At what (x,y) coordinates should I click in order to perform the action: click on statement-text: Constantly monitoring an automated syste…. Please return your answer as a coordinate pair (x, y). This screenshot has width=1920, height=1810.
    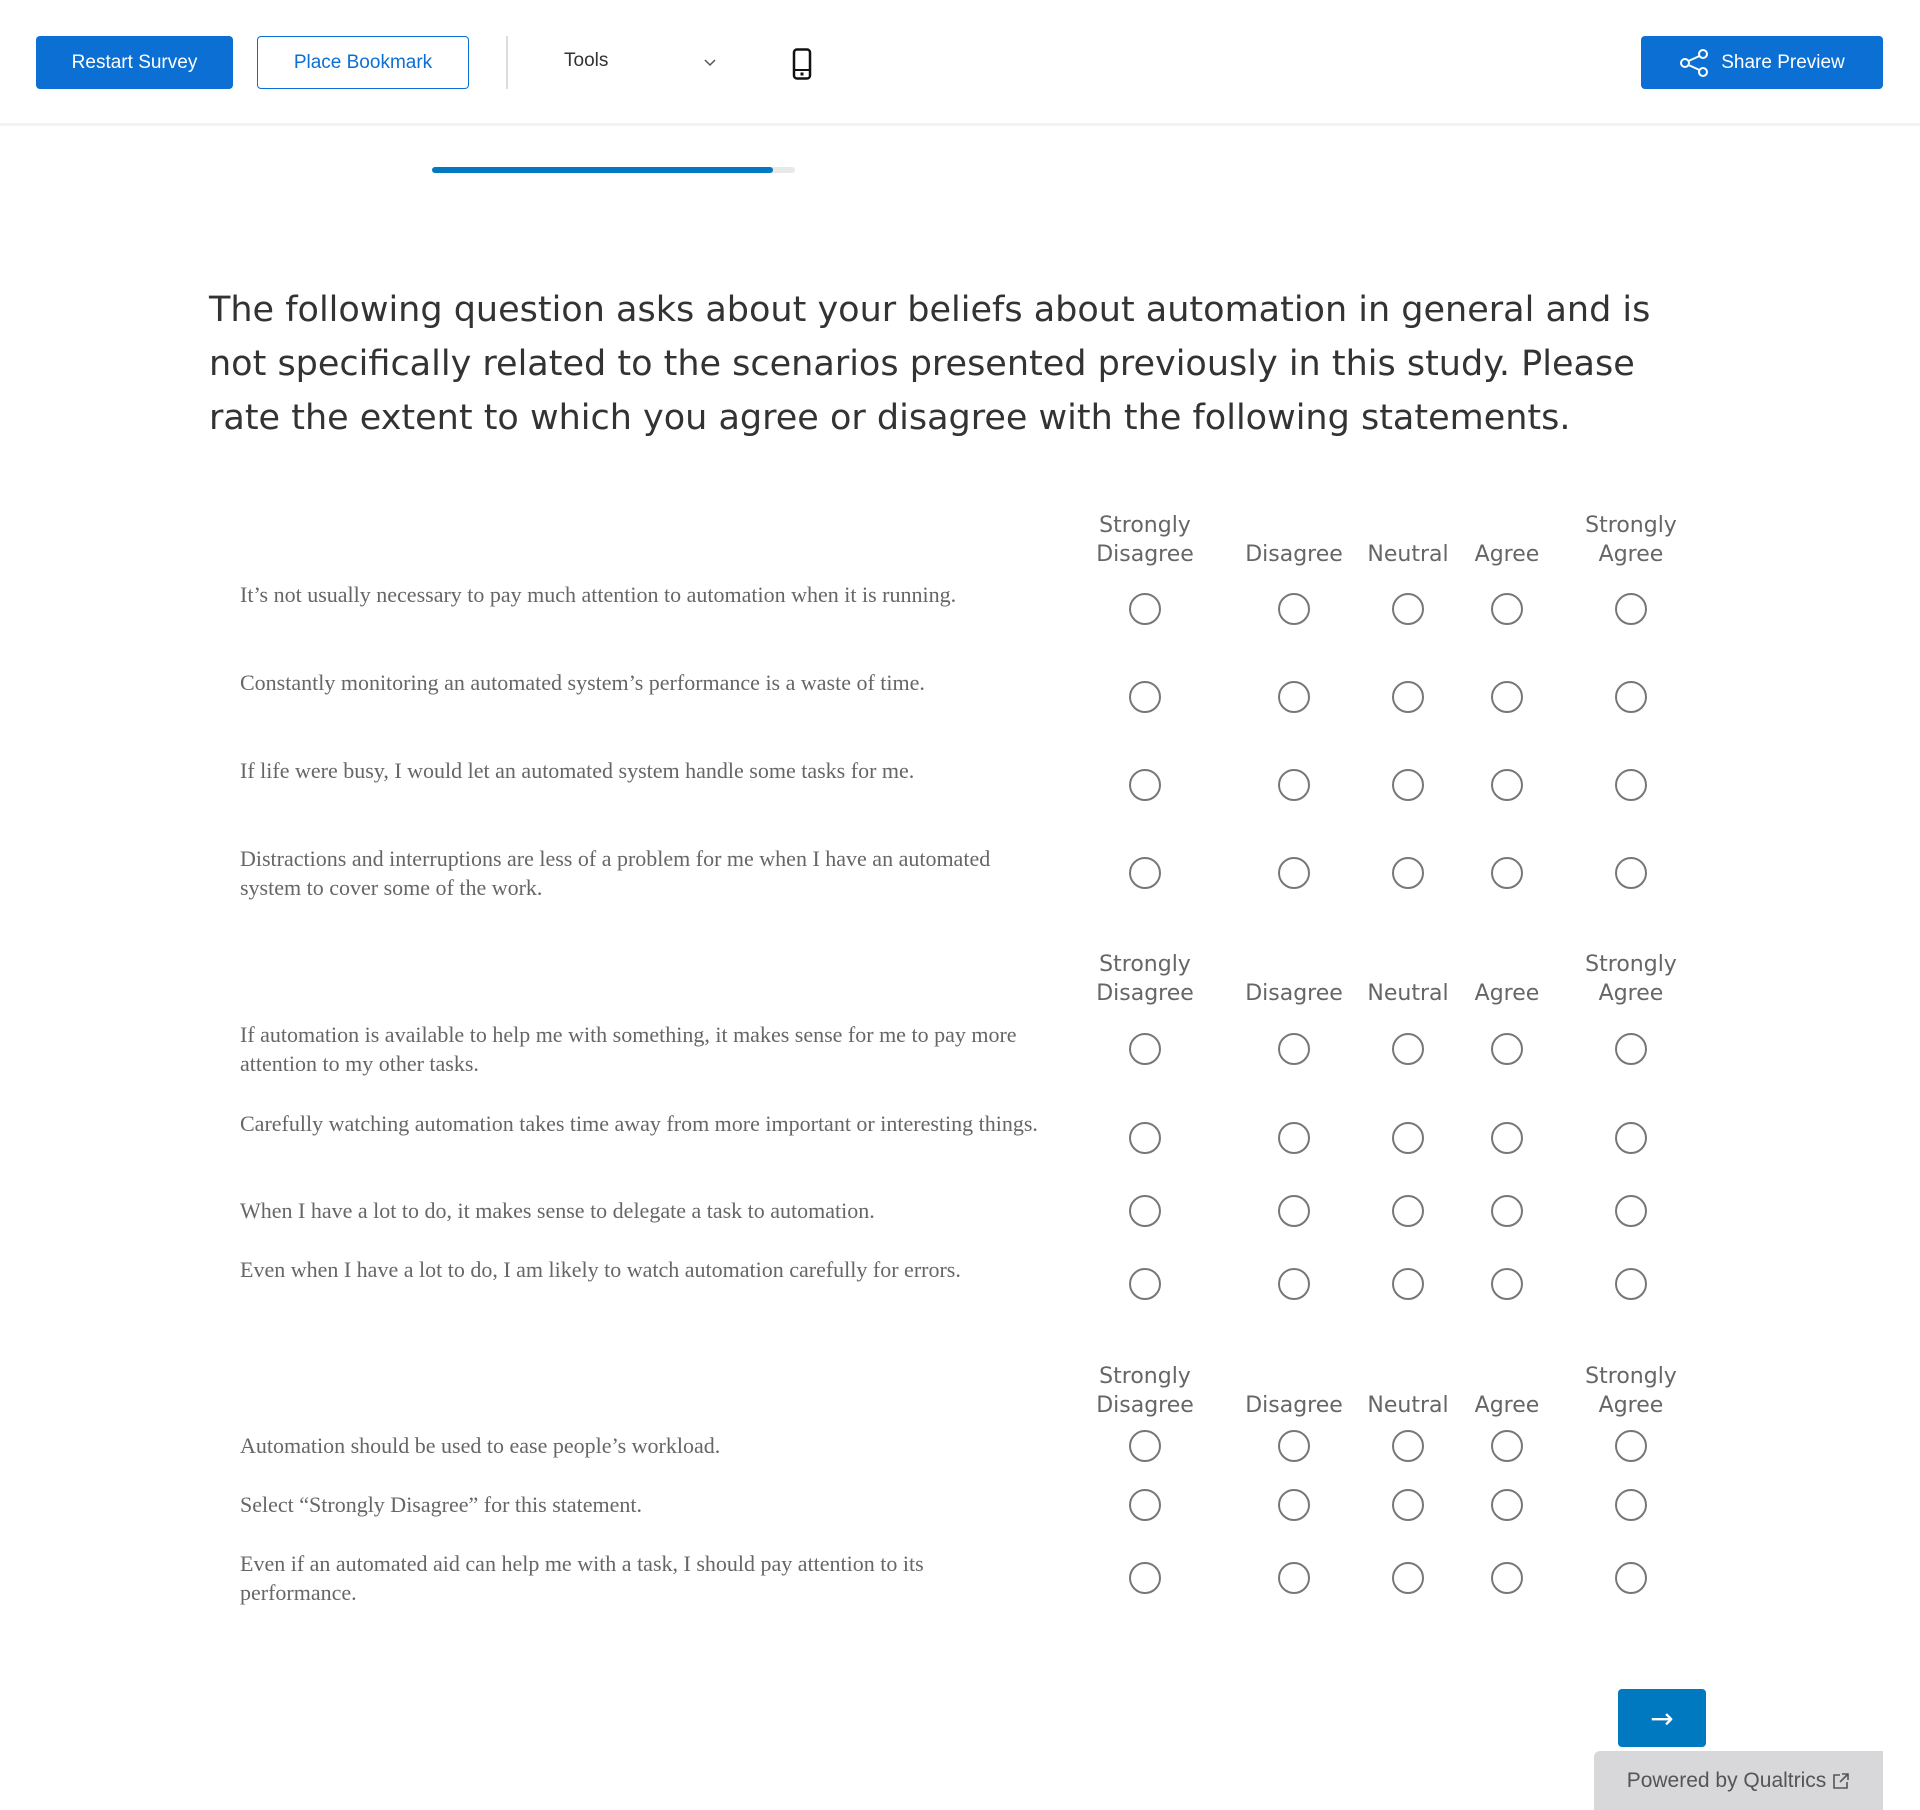
    Looking at the image, I should click on (582, 682).